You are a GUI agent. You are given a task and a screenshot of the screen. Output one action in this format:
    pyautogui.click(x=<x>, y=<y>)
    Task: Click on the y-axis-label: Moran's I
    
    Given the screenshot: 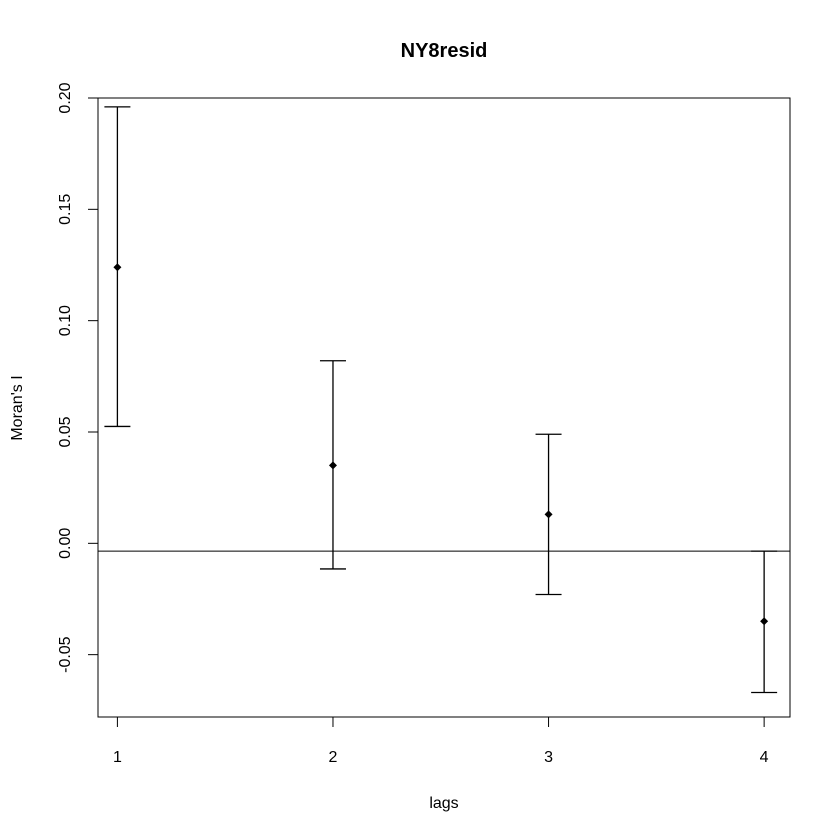 What is the action you would take?
    pyautogui.click(x=17, y=407)
    